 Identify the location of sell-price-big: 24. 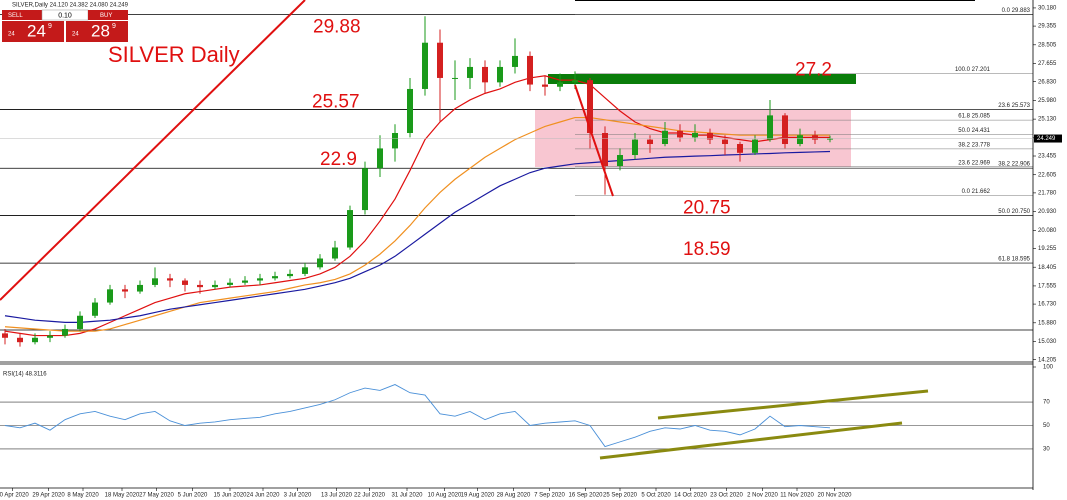
(36, 30).